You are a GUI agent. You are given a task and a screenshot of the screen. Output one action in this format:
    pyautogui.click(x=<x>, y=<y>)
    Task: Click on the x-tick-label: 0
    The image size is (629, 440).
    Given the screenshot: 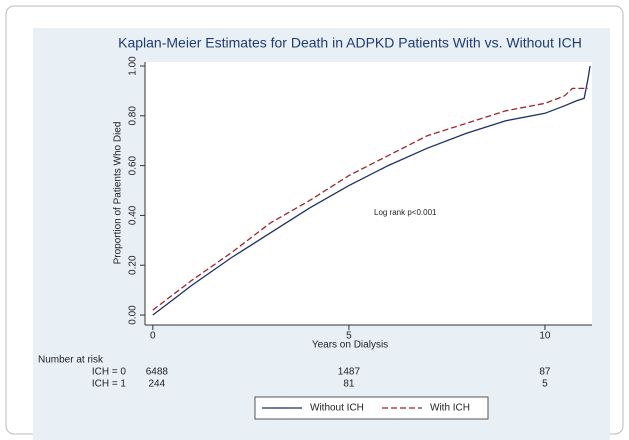 What is the action you would take?
    pyautogui.click(x=153, y=336)
    